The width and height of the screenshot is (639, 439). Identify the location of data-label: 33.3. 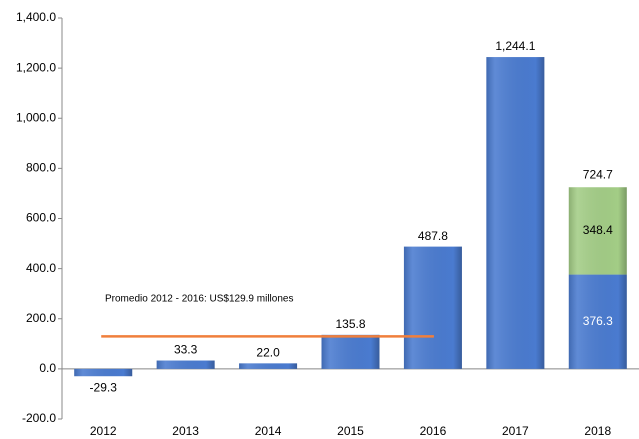
(186, 350).